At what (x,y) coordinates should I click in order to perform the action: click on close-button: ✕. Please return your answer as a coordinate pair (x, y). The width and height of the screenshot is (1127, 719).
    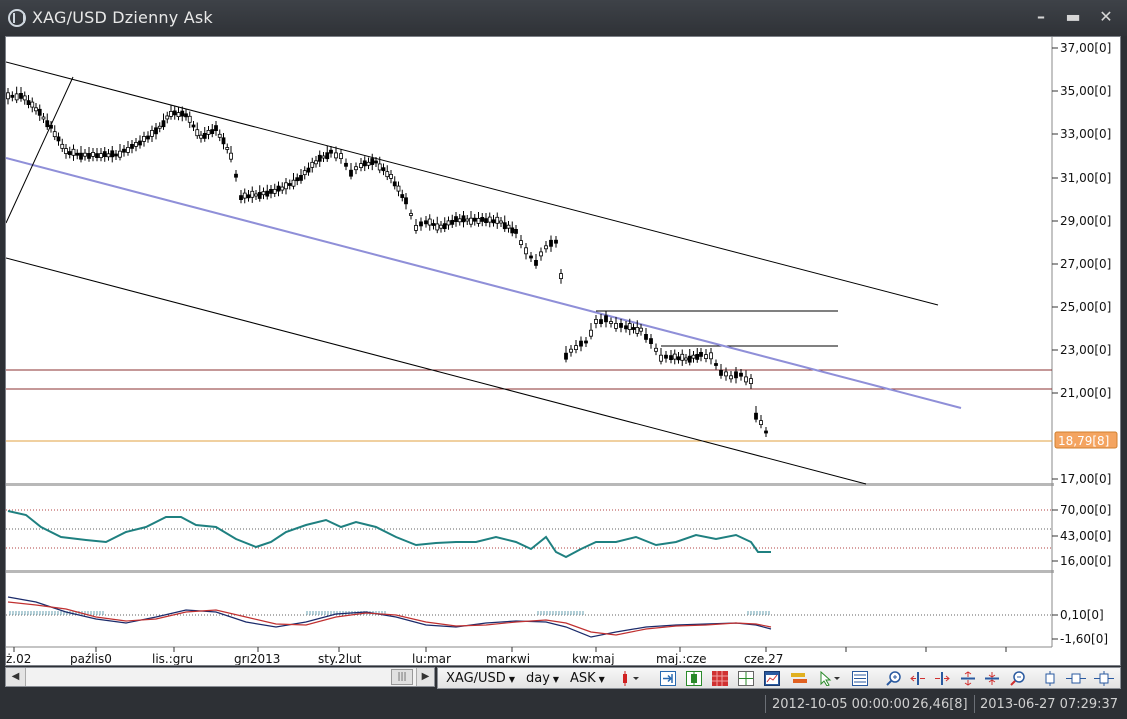
    Looking at the image, I should click on (1106, 16).